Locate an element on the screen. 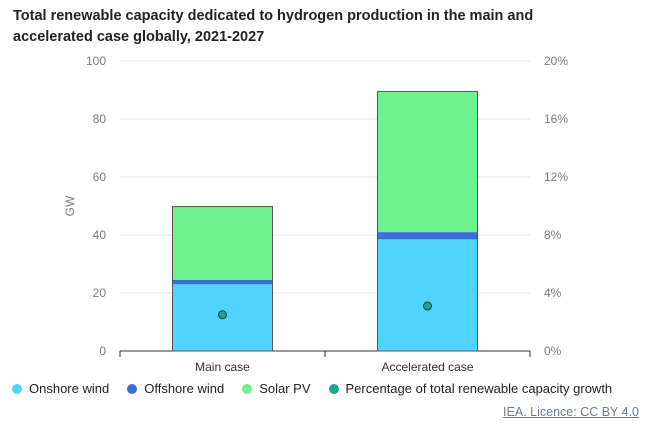 The height and width of the screenshot is (424, 651). y-tick-label: 0 is located at coordinates (102, 351).